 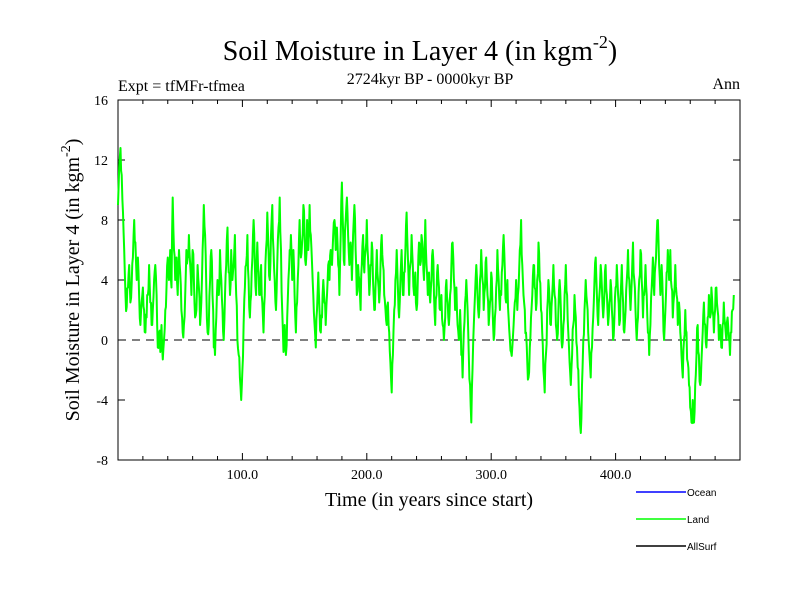 What do you see at coordinates (672, 520) in the screenshot?
I see `legend-item-land: Land` at bounding box center [672, 520].